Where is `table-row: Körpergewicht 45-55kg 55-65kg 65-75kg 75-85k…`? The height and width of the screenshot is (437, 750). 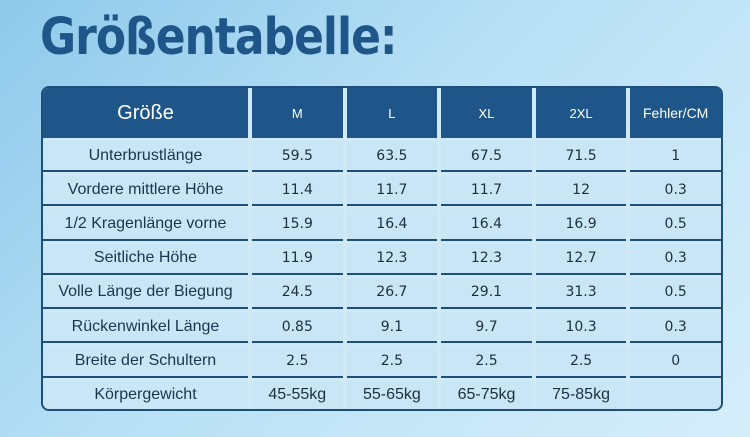 table-row: Körpergewicht 45-55kg 55-65kg 65-75kg 75-85k… is located at coordinates (382, 394).